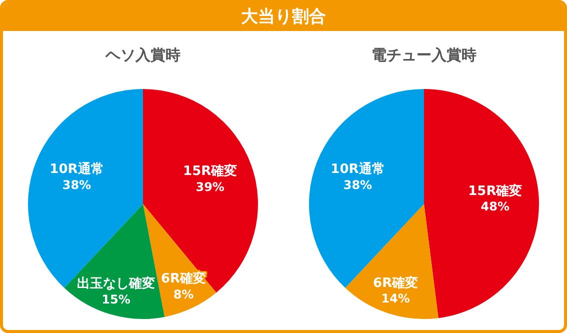 The height and width of the screenshot is (333, 567). What do you see at coordinates (495, 207) in the screenshot?
I see `data-label: 48%` at bounding box center [495, 207].